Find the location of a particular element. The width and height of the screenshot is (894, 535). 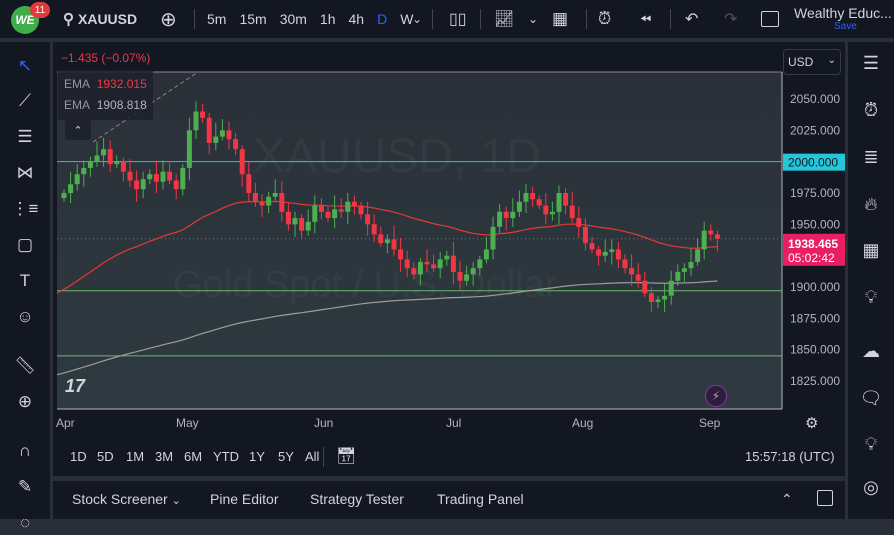

symbol-label: XAUUSD is located at coordinates (108, 19).